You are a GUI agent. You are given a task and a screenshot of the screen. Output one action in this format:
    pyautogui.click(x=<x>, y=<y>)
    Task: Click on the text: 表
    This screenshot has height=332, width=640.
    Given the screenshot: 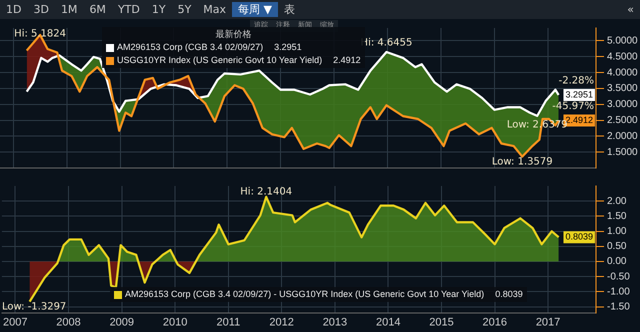 What is the action you would take?
    pyautogui.click(x=289, y=9)
    